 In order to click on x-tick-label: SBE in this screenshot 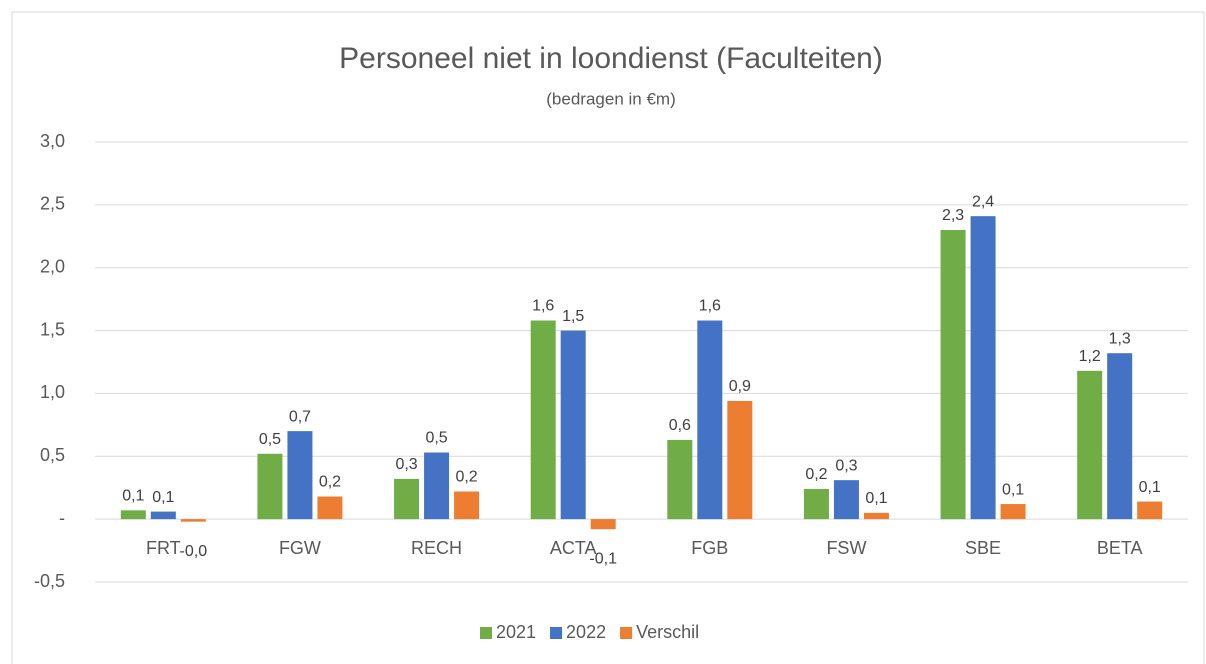, I will do `click(983, 548)`.